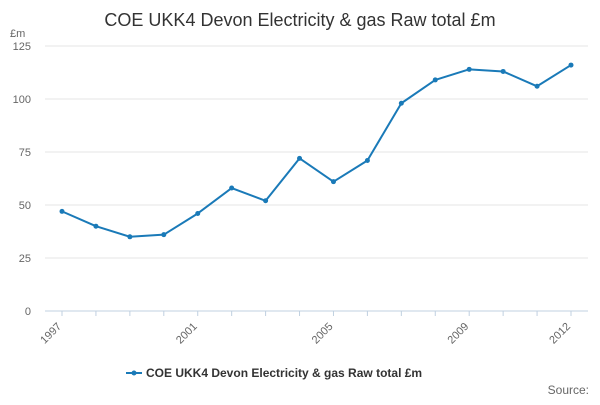 The width and height of the screenshot is (600, 405). I want to click on data-point-2008, so click(435, 80).